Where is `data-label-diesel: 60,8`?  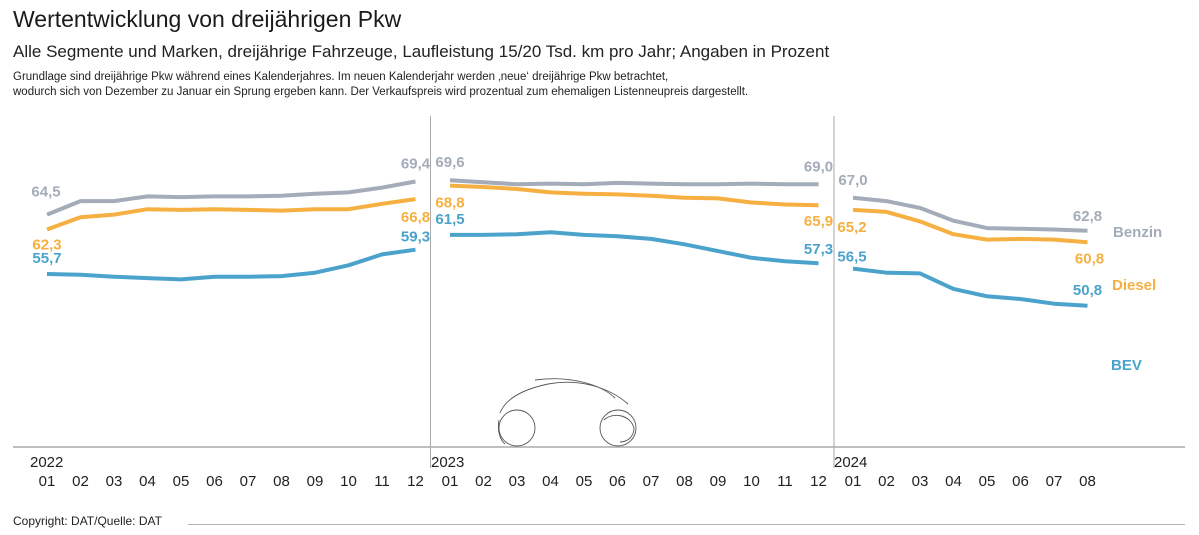
data-label-diesel: 60,8 is located at coordinates (1089, 258).